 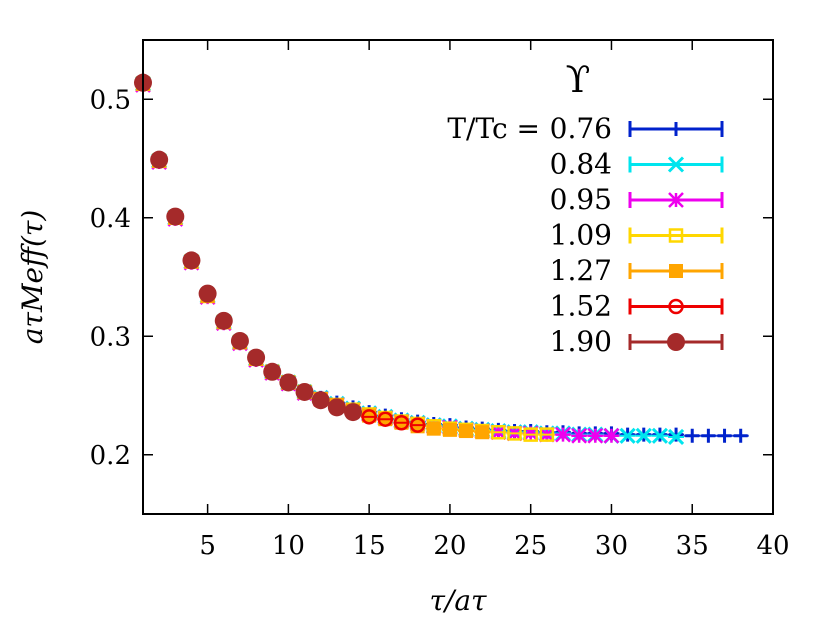 I want to click on x-tick-label: 40, so click(x=772, y=546).